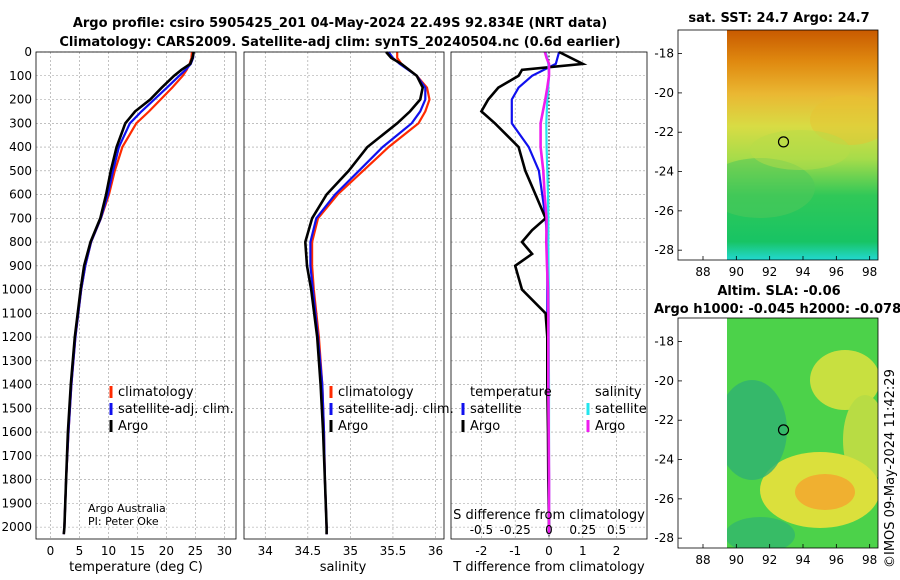  What do you see at coordinates (307, 551) in the screenshot?
I see `x-tick-label: 34.5` at bounding box center [307, 551].